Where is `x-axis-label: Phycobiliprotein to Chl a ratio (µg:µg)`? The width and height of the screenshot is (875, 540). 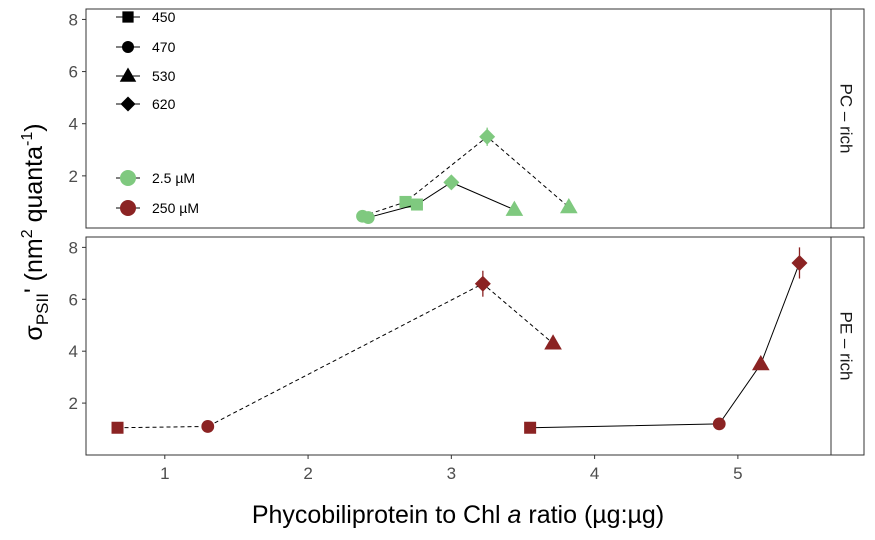 x-axis-label: Phycobiliprotein to Chl a ratio (µg:µg) is located at coordinates (458, 515).